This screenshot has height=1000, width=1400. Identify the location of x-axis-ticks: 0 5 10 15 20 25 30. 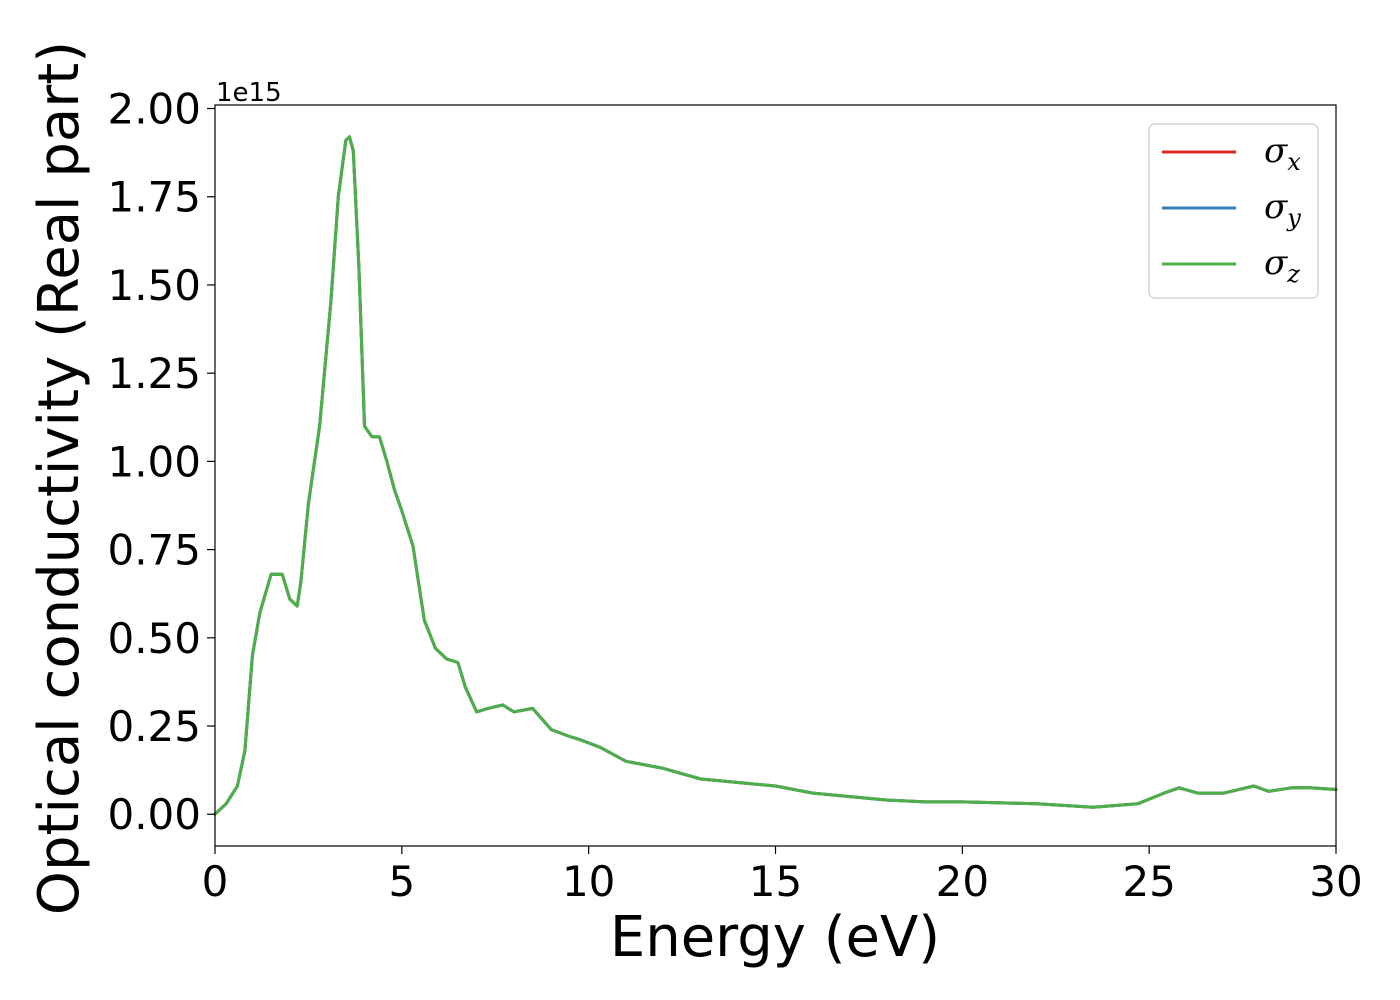
(782, 876).